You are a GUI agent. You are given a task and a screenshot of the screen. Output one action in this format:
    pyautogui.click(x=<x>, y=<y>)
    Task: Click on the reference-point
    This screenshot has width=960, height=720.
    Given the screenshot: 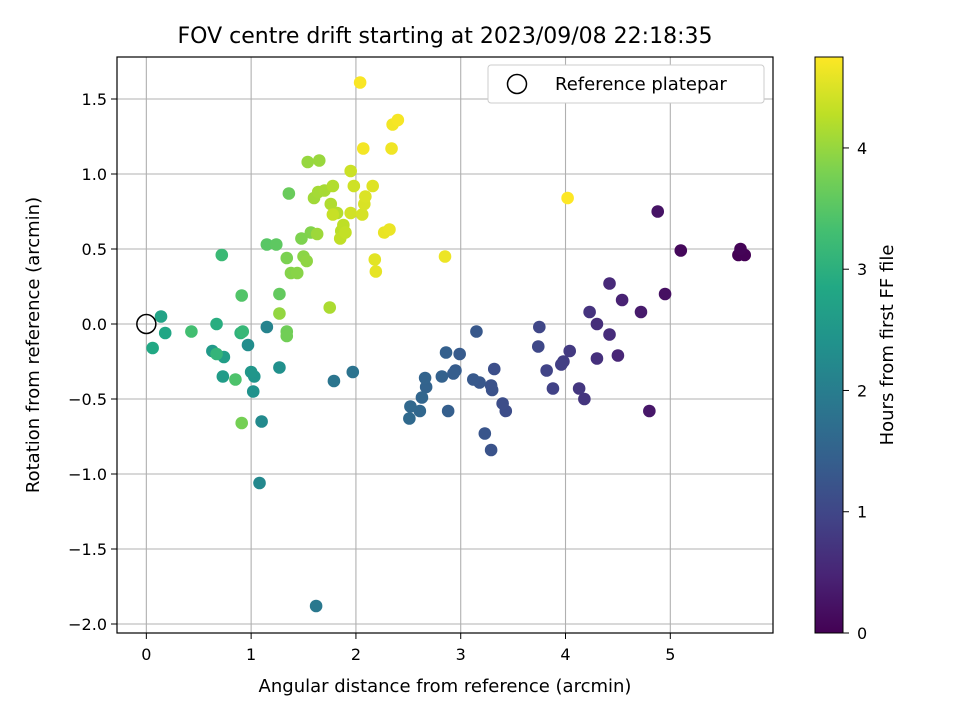 What is the action you would take?
    pyautogui.click(x=146, y=324)
    